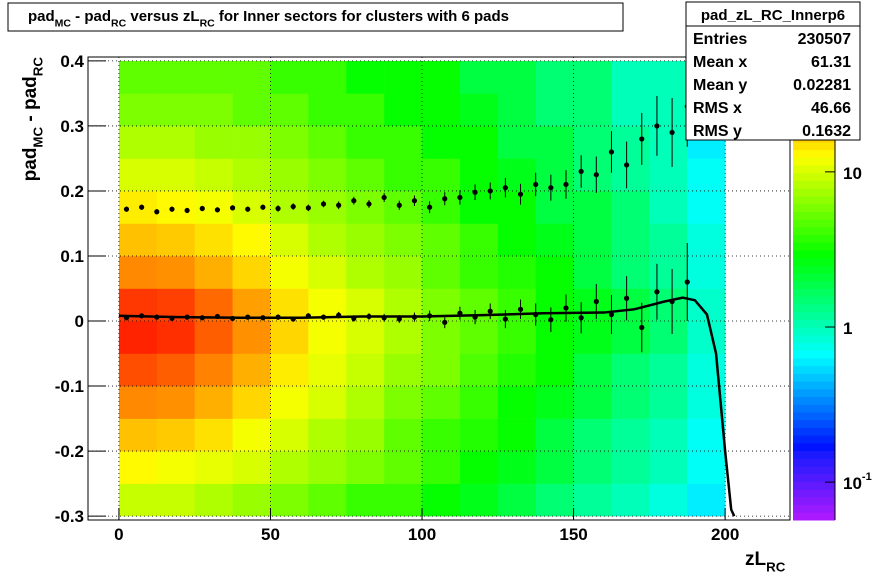 Image resolution: width=878 pixels, height=578 pixels. What do you see at coordinates (33, 119) in the screenshot?
I see `y-axis-label: padMC - padRC` at bounding box center [33, 119].